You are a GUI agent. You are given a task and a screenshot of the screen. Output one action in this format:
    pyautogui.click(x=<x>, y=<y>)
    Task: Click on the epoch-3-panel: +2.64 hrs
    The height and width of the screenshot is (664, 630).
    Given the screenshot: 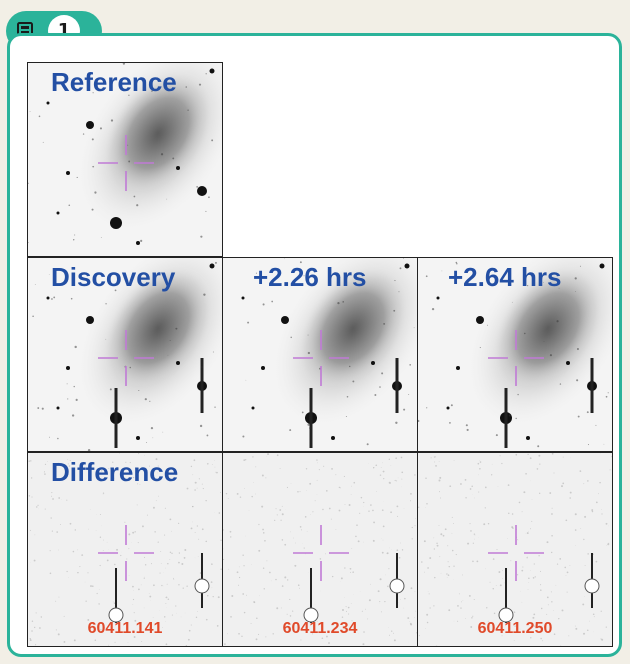 What is the action you would take?
    pyautogui.click(x=515, y=354)
    